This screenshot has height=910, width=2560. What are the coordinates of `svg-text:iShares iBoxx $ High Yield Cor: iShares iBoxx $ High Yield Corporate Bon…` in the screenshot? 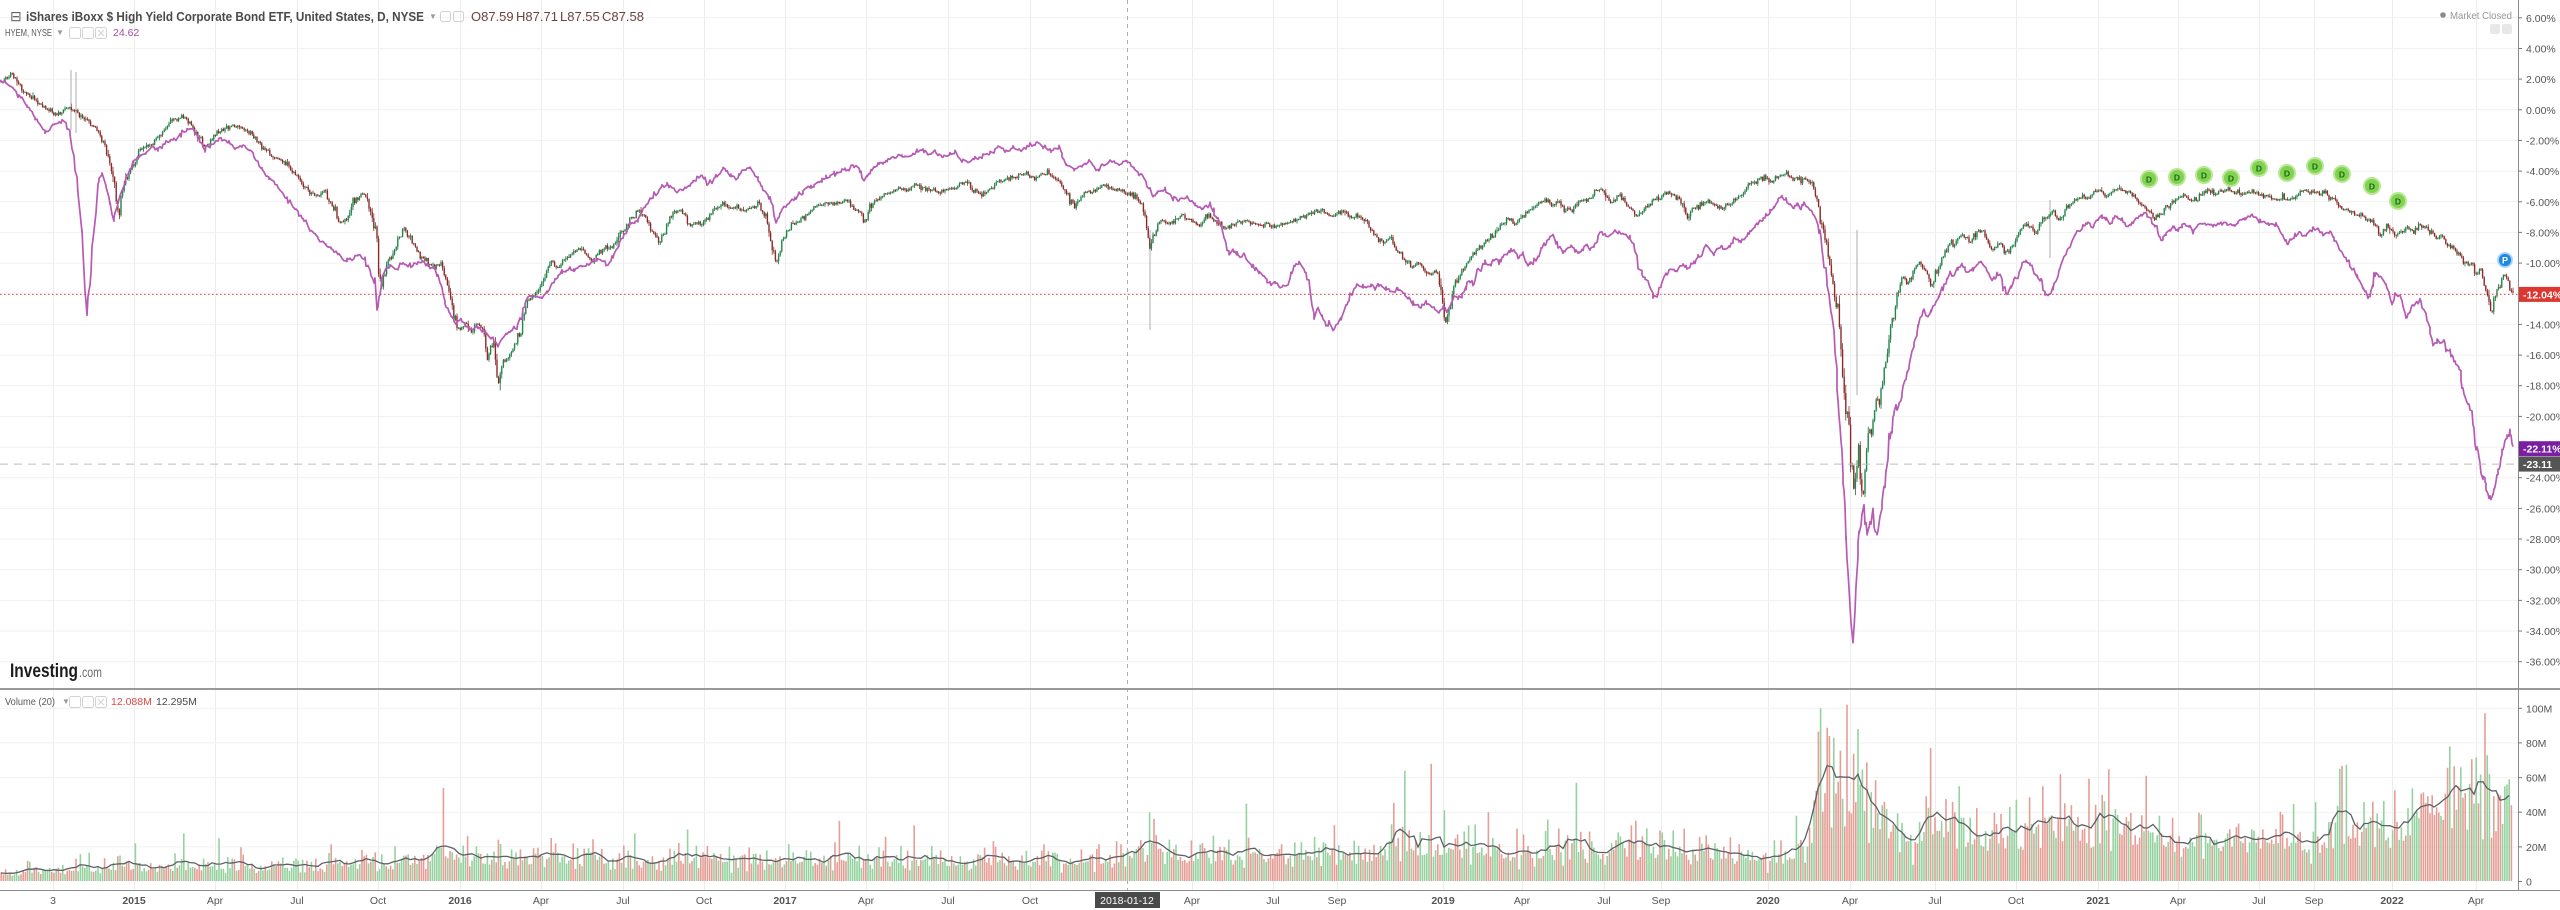 It's located at (225, 17).